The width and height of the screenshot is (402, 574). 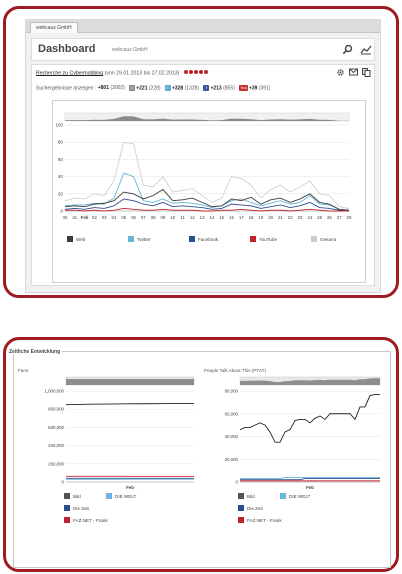 What do you see at coordinates (61, 176) in the screenshot?
I see `y-tick-label: 40` at bounding box center [61, 176].